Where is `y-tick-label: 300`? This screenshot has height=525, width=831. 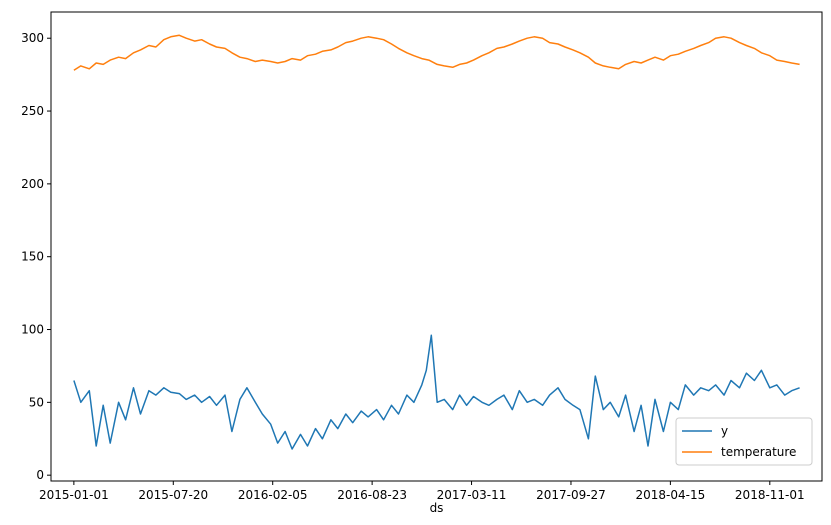
y-tick-label: 300 is located at coordinates (32, 38).